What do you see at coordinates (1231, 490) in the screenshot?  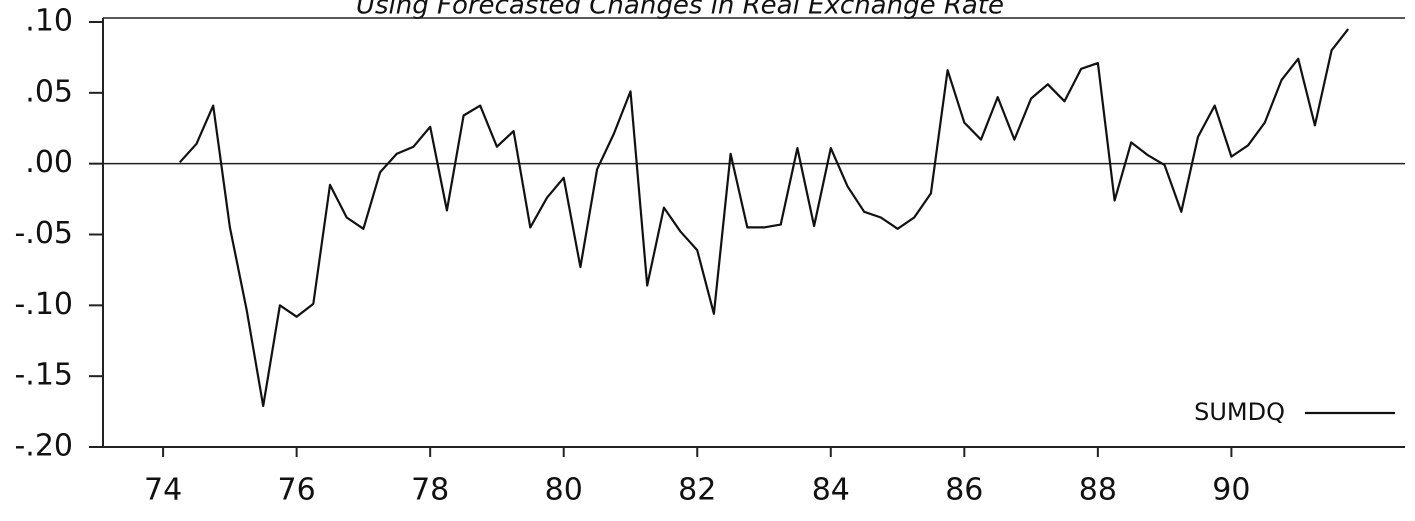 I see `x-tick-label: 90` at bounding box center [1231, 490].